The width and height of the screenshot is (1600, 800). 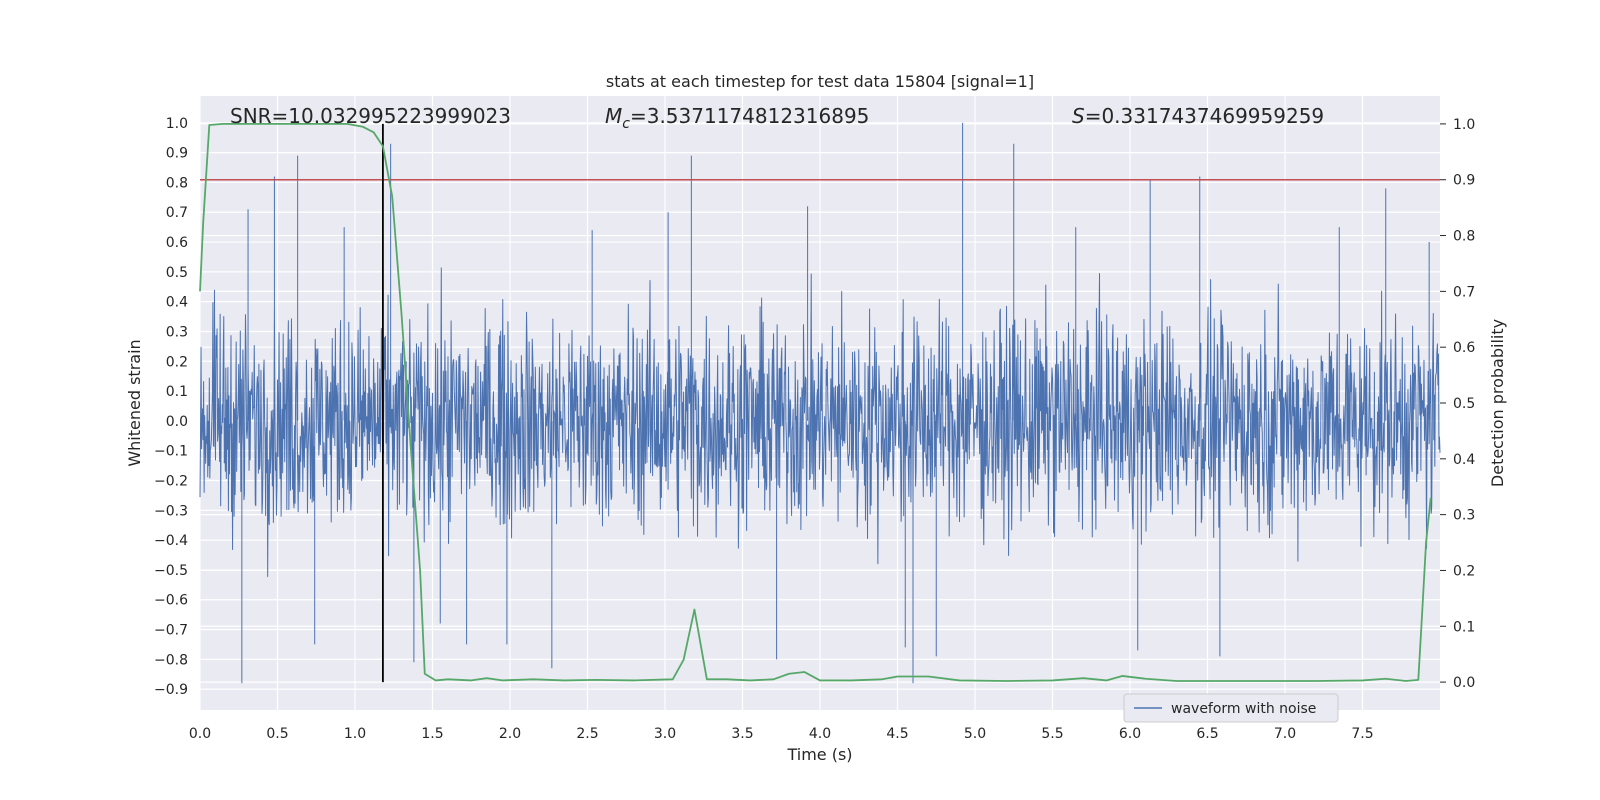 What do you see at coordinates (177, 332) in the screenshot?
I see `y-tick-label: 0.3` at bounding box center [177, 332].